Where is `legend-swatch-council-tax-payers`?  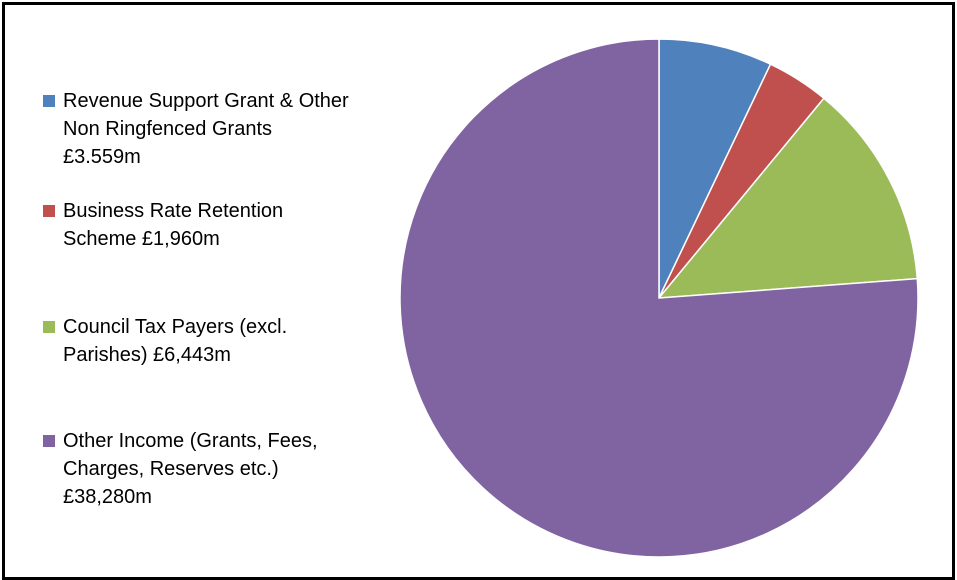
legend-swatch-council-tax-payers is located at coordinates (49, 327).